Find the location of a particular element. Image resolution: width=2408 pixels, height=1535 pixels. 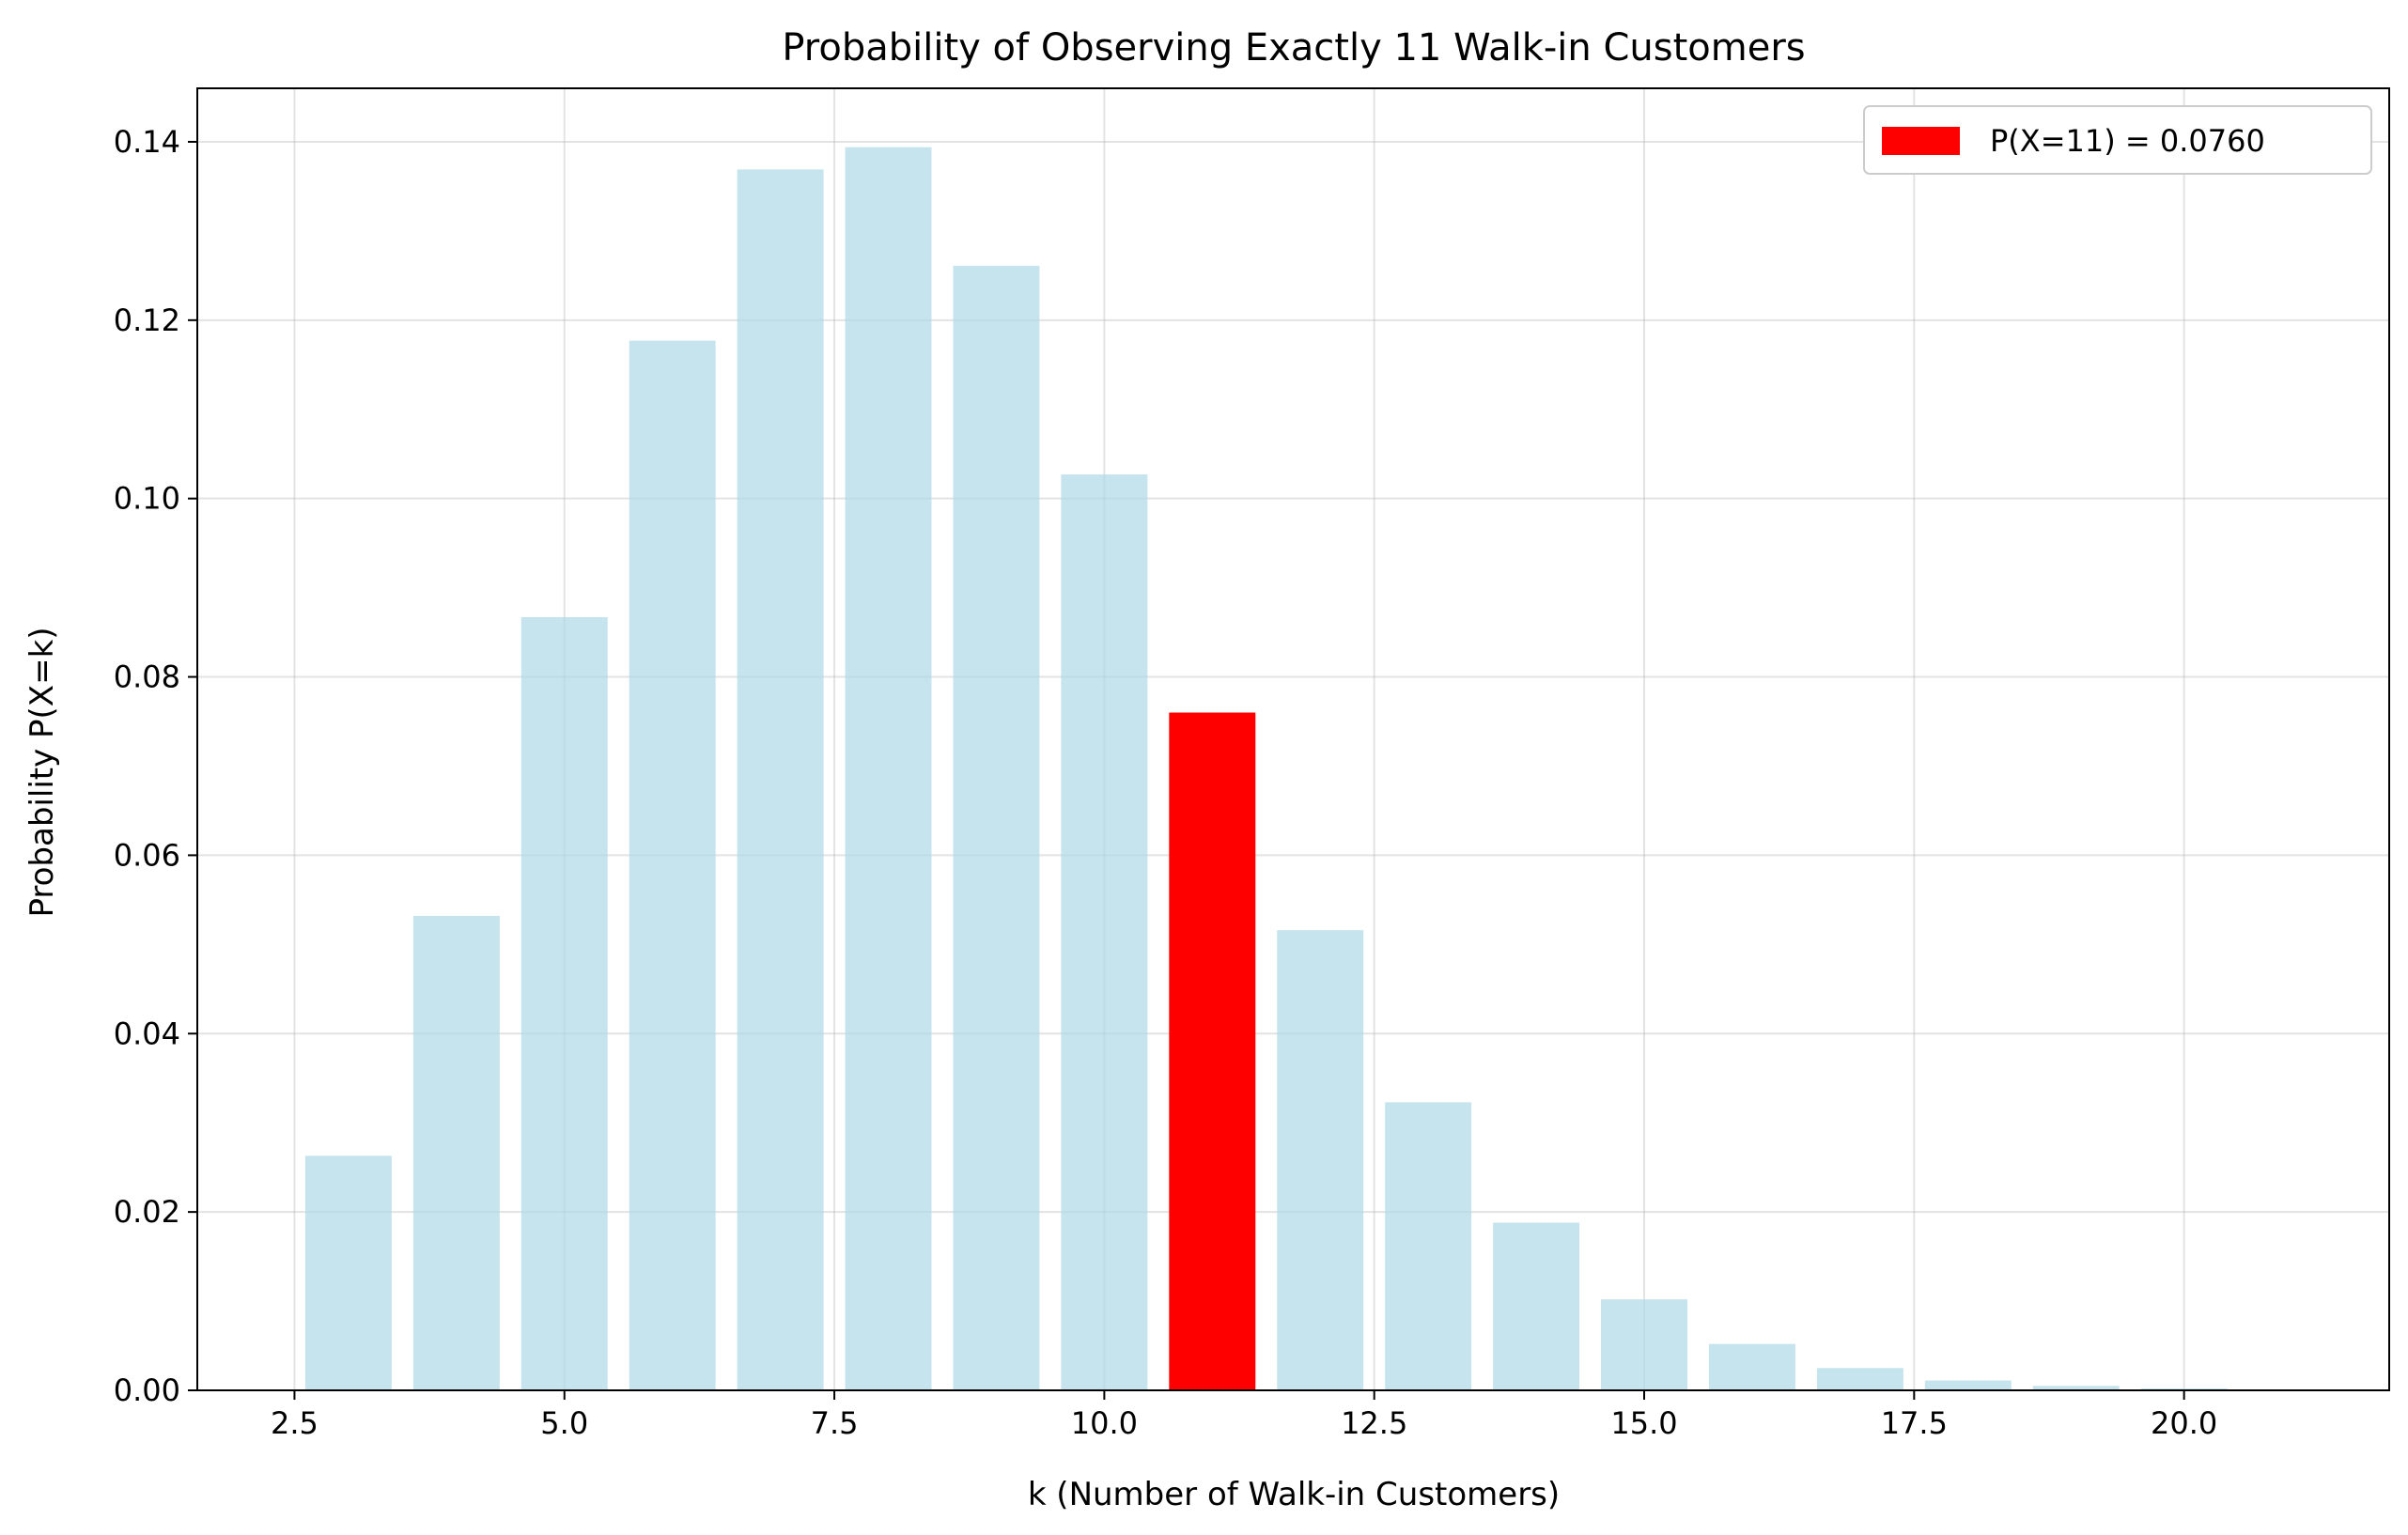

legend-label: P(X=11) = 0.0760 is located at coordinates (2127, 141).